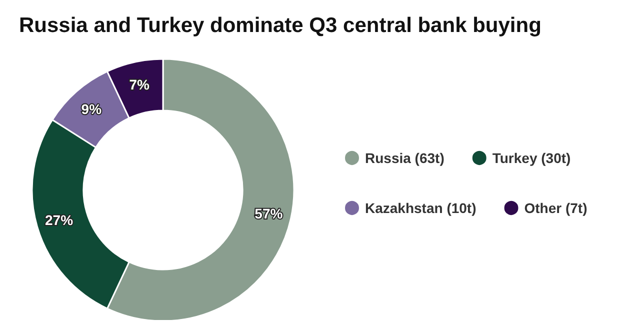 The height and width of the screenshot is (328, 640). I want to click on legend-label: Turkey (30t), so click(531, 158).